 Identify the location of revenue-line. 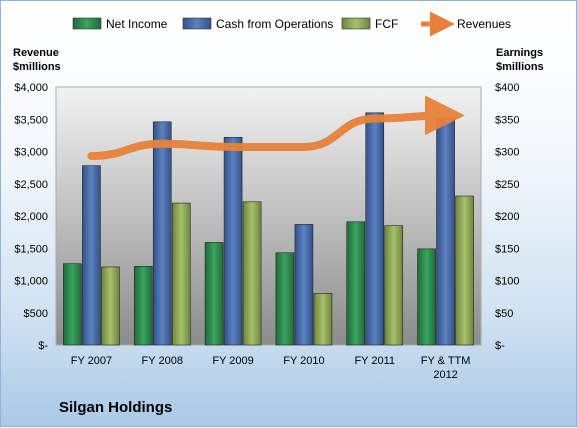
(276, 128).